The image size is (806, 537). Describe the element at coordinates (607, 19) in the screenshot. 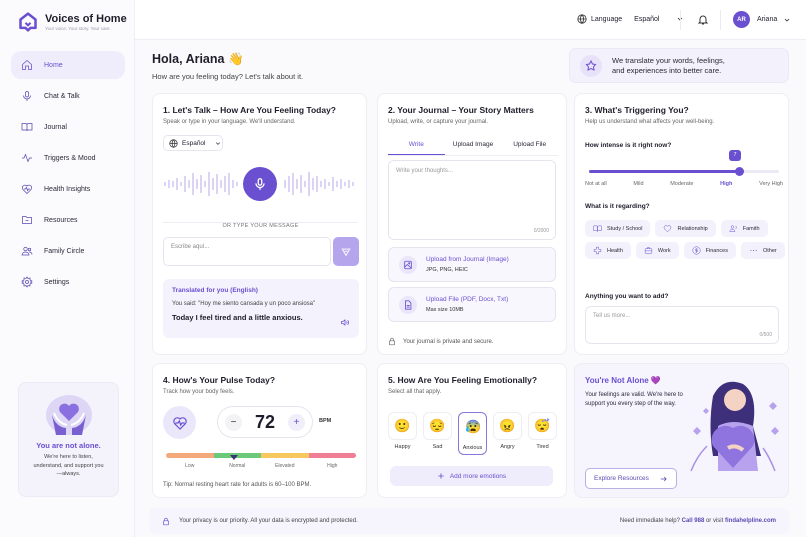

I see `language-label: Language` at that location.